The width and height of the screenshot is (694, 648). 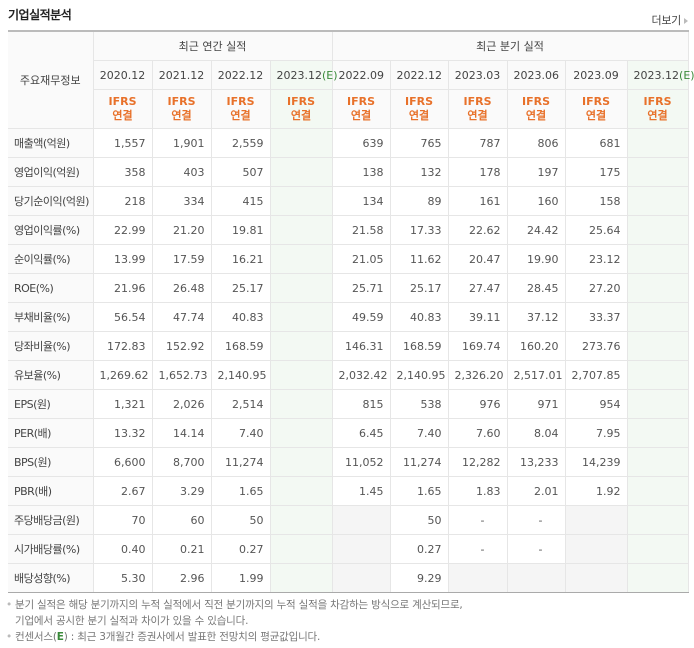 What do you see at coordinates (181, 172) in the screenshot?
I see `cell-value: 403` at bounding box center [181, 172].